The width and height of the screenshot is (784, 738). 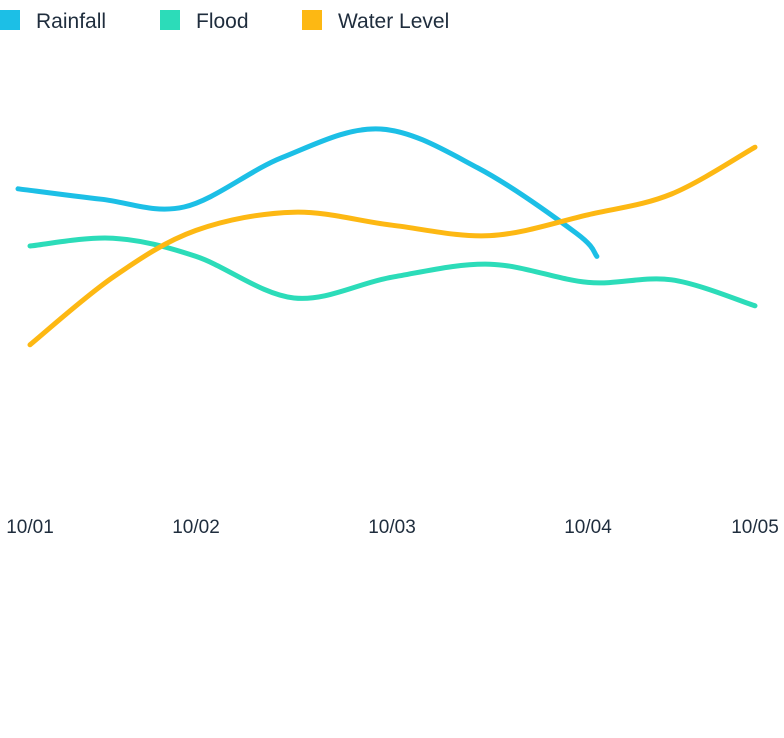 I want to click on legend-item-rainfall: Rainfall, so click(x=53, y=21).